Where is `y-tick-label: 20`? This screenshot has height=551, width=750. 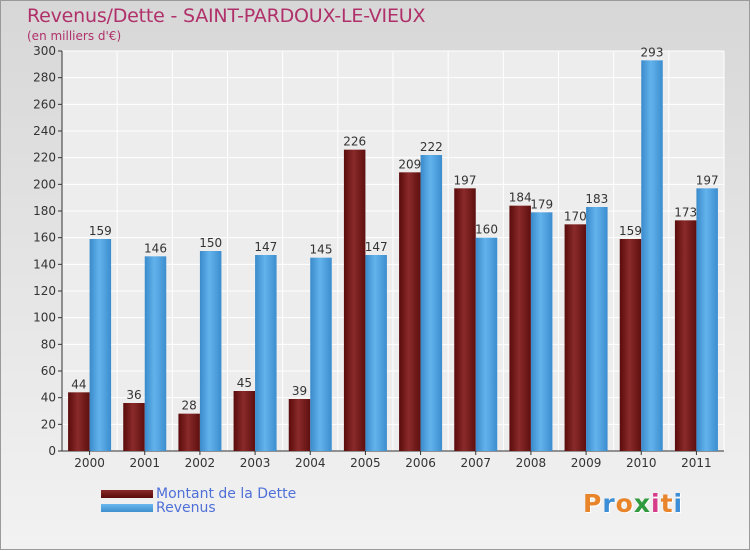
y-tick-label: 20 is located at coordinates (48, 424).